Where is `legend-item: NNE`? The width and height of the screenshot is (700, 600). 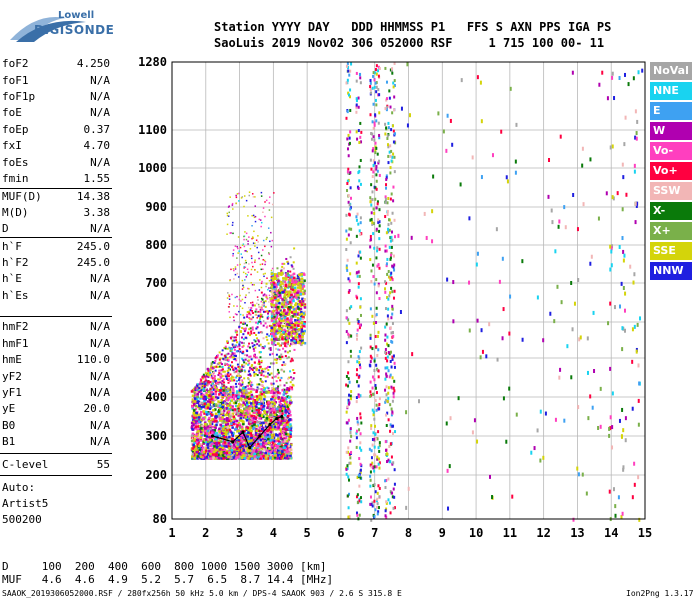 legend-item: NNE is located at coordinates (671, 91).